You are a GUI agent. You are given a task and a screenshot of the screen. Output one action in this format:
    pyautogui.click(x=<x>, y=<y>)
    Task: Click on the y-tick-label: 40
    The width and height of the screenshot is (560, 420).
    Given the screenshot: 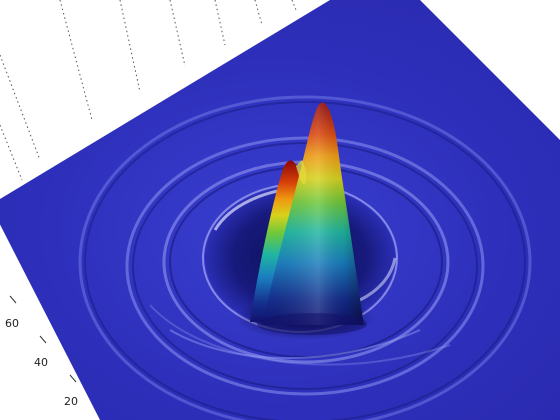 What is the action you would take?
    pyautogui.click(x=41, y=362)
    